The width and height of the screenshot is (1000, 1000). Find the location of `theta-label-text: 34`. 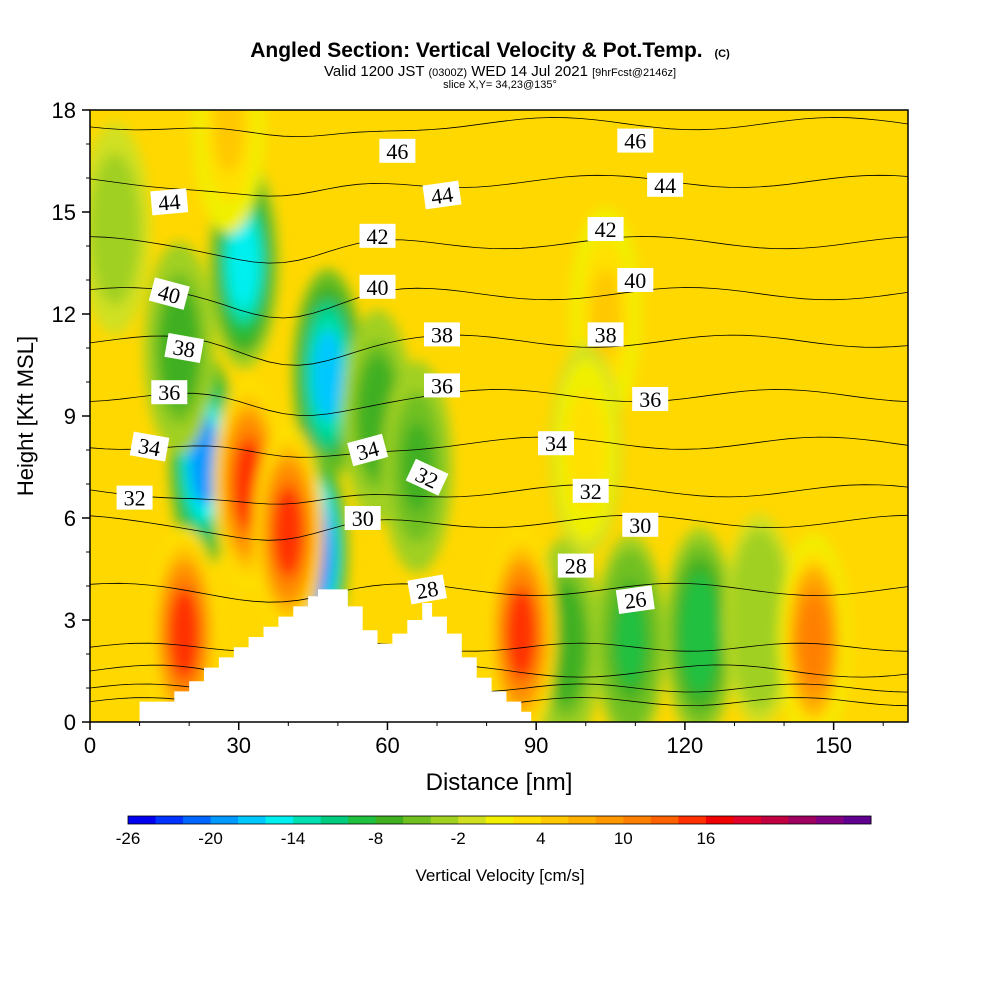

theta-label-text: 34 is located at coordinates (556, 443).